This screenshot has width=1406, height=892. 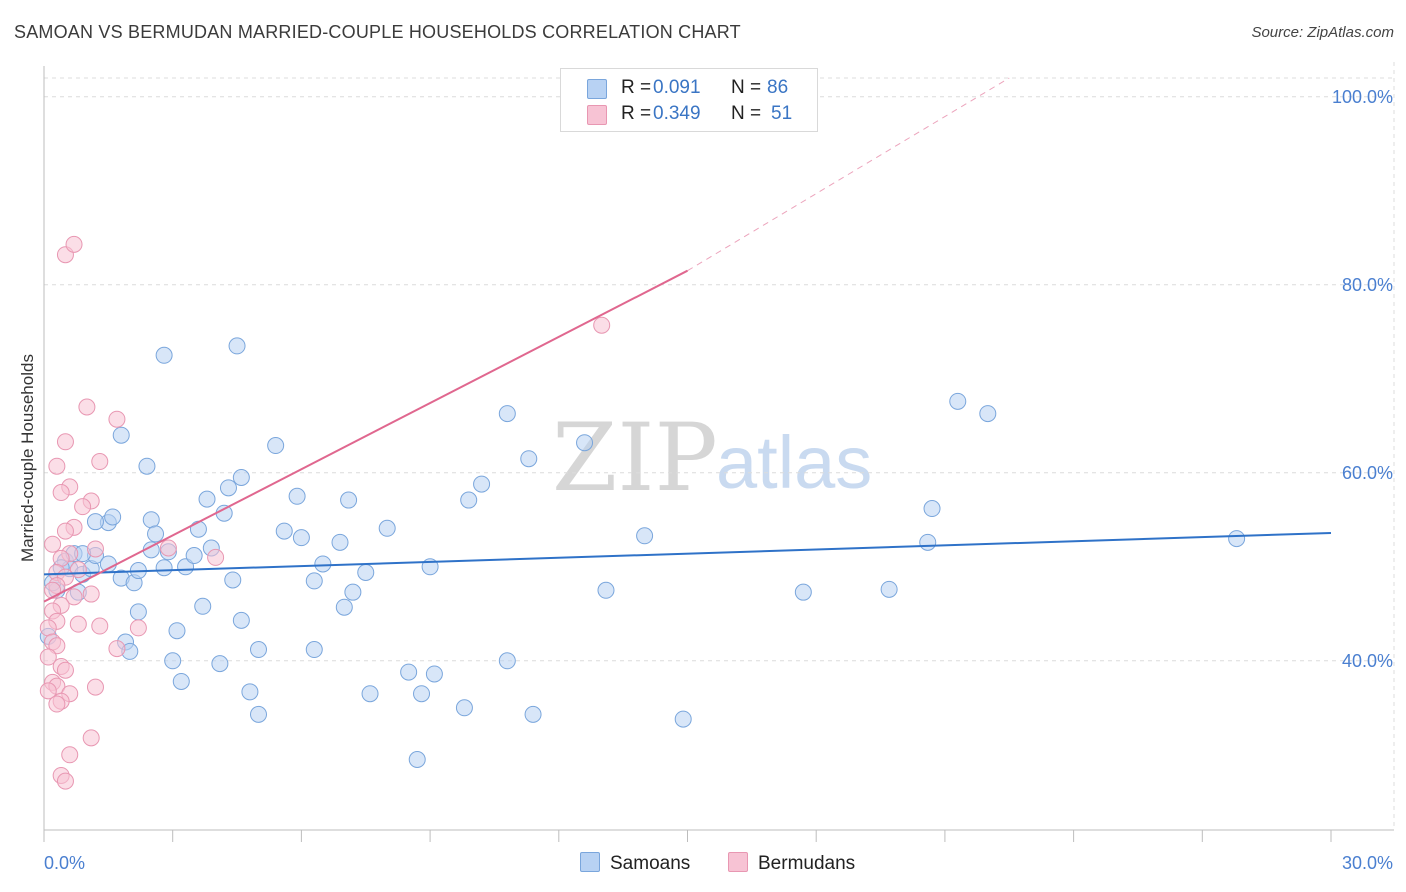 I want to click on trend-line-samoans, so click(x=687, y=553).